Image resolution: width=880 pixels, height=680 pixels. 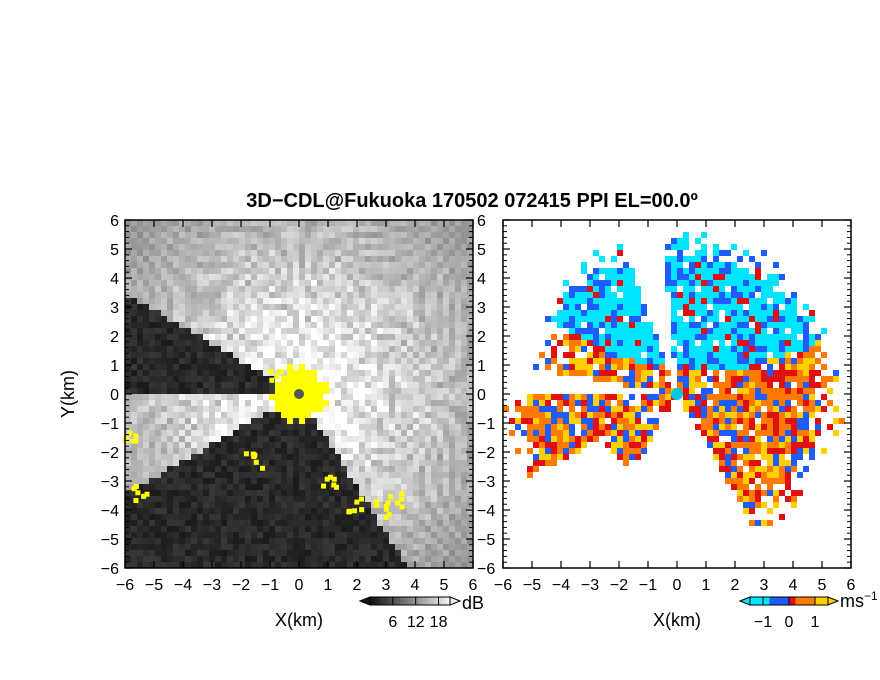 What do you see at coordinates (763, 622) in the screenshot?
I see `velocity-colorbar-tick-label: −1` at bounding box center [763, 622].